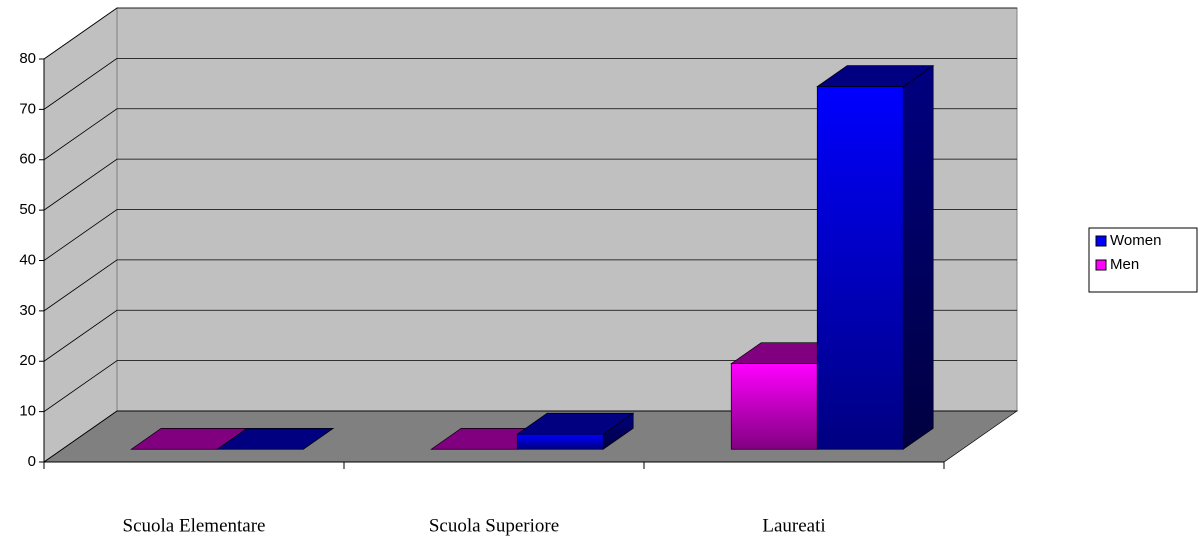 Image resolution: width=1198 pixels, height=544 pixels. Describe the element at coordinates (27, 209) in the screenshot. I see `y-tick-label: 50` at that location.